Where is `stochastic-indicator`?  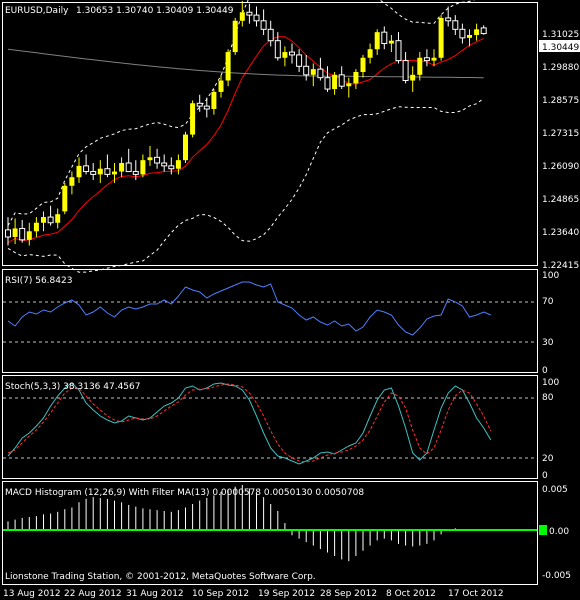
stochastic-indicator is located at coordinates (270, 423).